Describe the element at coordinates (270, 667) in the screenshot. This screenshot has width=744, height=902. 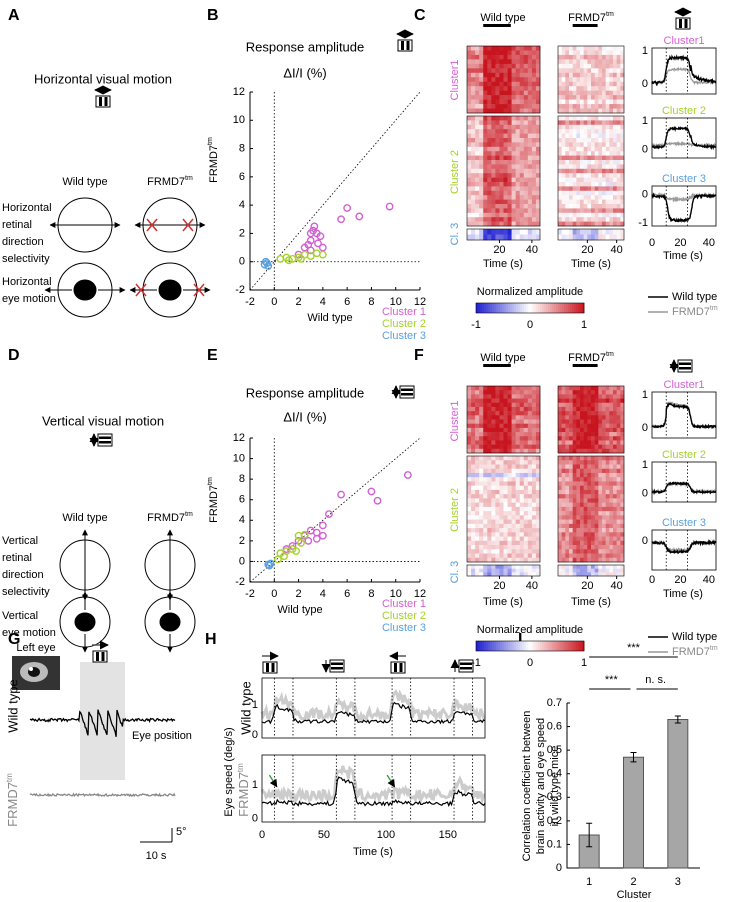
I see `icon-grating` at that location.